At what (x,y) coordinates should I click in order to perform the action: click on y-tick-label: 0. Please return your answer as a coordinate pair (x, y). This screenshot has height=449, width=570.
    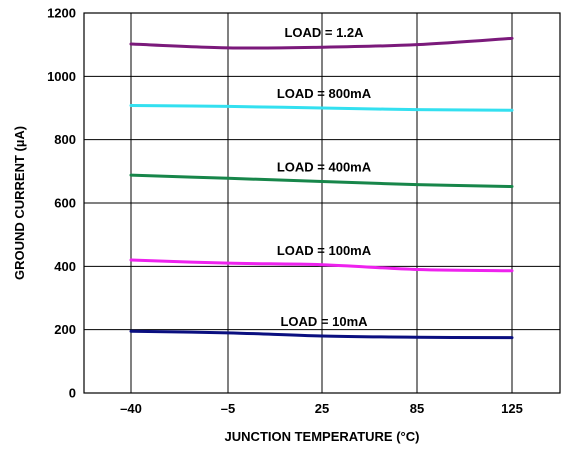
    Looking at the image, I should click on (72, 393).